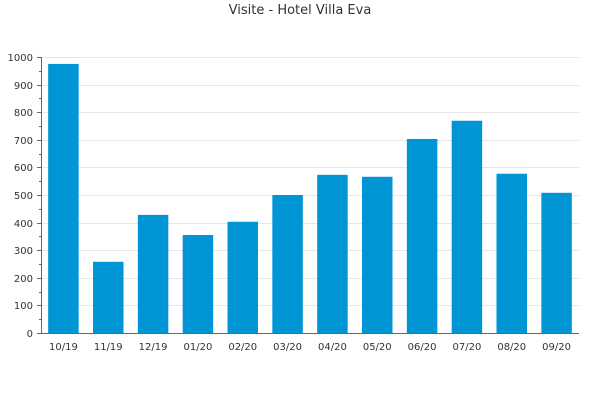 The height and width of the screenshot is (400, 600). What do you see at coordinates (23, 86) in the screenshot?
I see `y-tick-label: 900` at bounding box center [23, 86].